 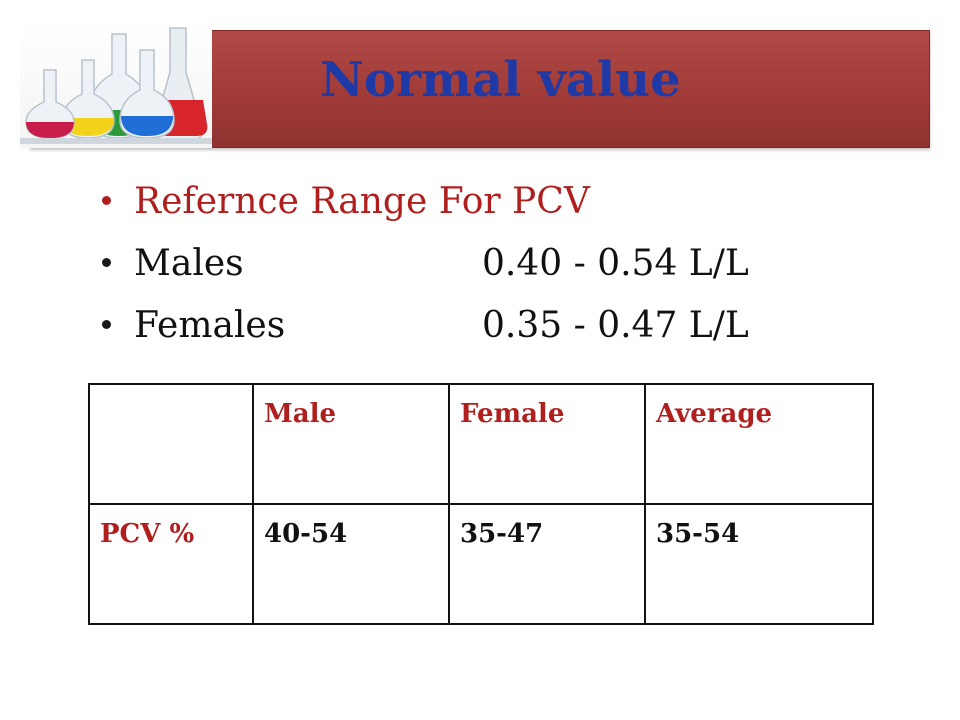 I want to click on table-header-cell: Female, so click(x=547, y=444).